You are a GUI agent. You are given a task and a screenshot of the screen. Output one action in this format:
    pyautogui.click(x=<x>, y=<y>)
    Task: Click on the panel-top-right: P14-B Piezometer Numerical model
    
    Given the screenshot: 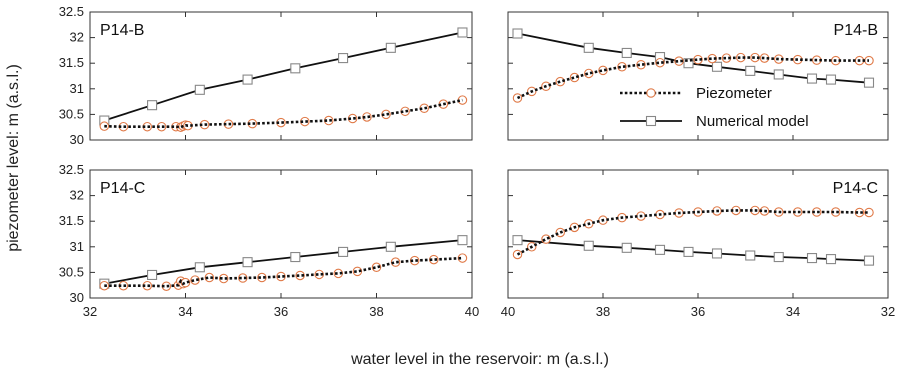 What is the action you would take?
    pyautogui.click(x=698, y=76)
    